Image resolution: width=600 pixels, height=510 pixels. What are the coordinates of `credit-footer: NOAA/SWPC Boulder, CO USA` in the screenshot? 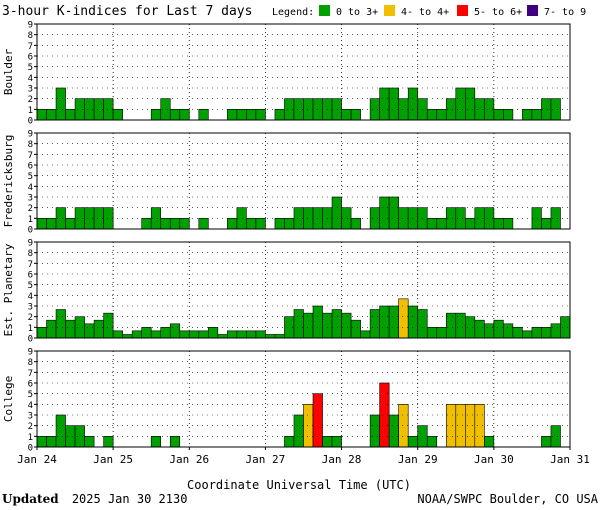 It's located at (507, 499).